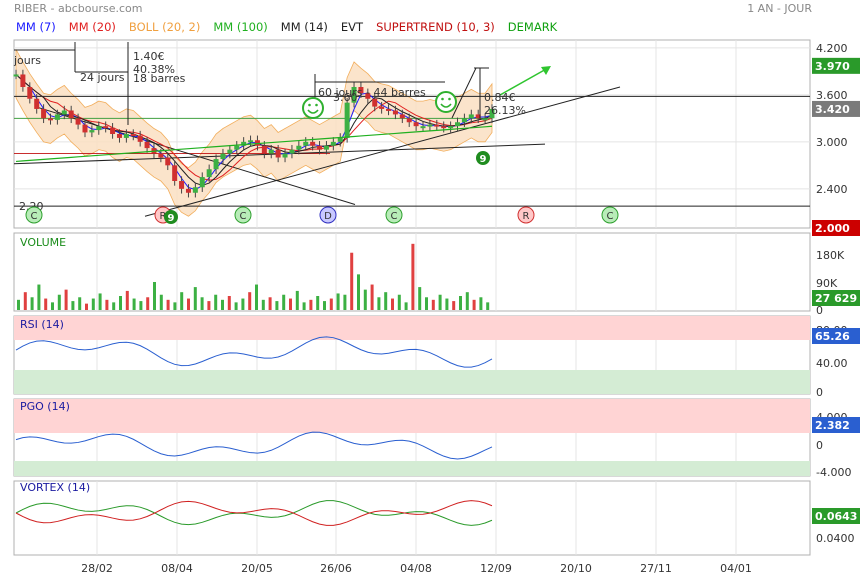  I want to click on pgo-badge-bg, so click(836, 425).